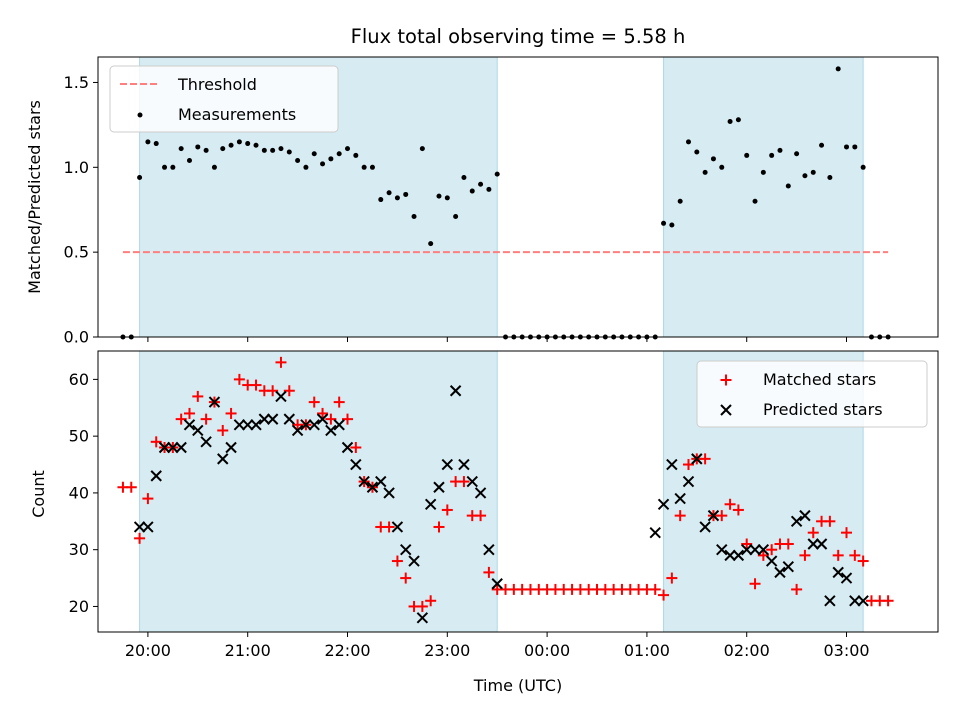 This screenshot has width=960, height=720. I want to click on bottom-panel-x-ticks: 20:00 21:00 22:00 23:00 00:00 01:00 02:00 03:00, so click(497, 646).